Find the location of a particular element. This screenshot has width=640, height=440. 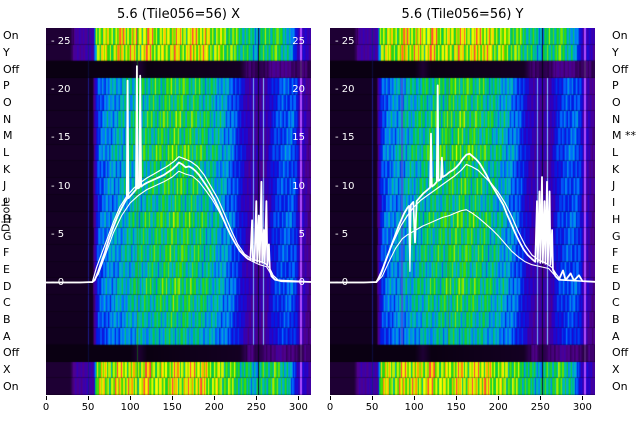

power-scale-label: - 25 is located at coordinates (61, 41).